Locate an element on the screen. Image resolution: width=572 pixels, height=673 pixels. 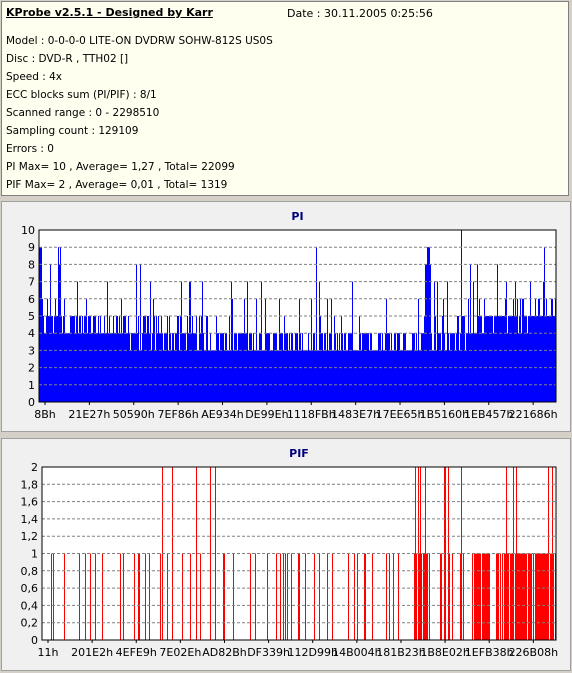
x-tick-label: DE99Eh is located at coordinates (266, 414).